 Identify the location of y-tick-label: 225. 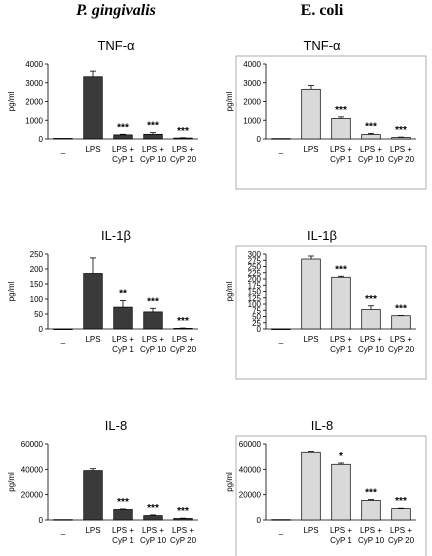
(255, 273).